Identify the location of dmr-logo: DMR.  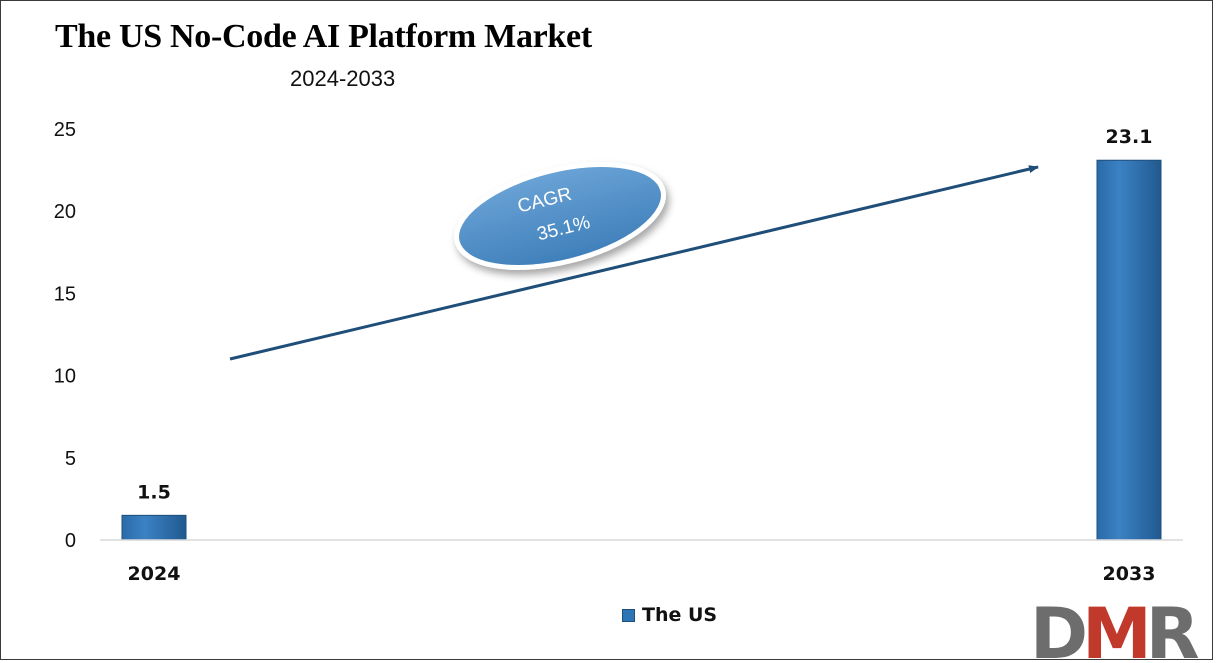
(1117, 630).